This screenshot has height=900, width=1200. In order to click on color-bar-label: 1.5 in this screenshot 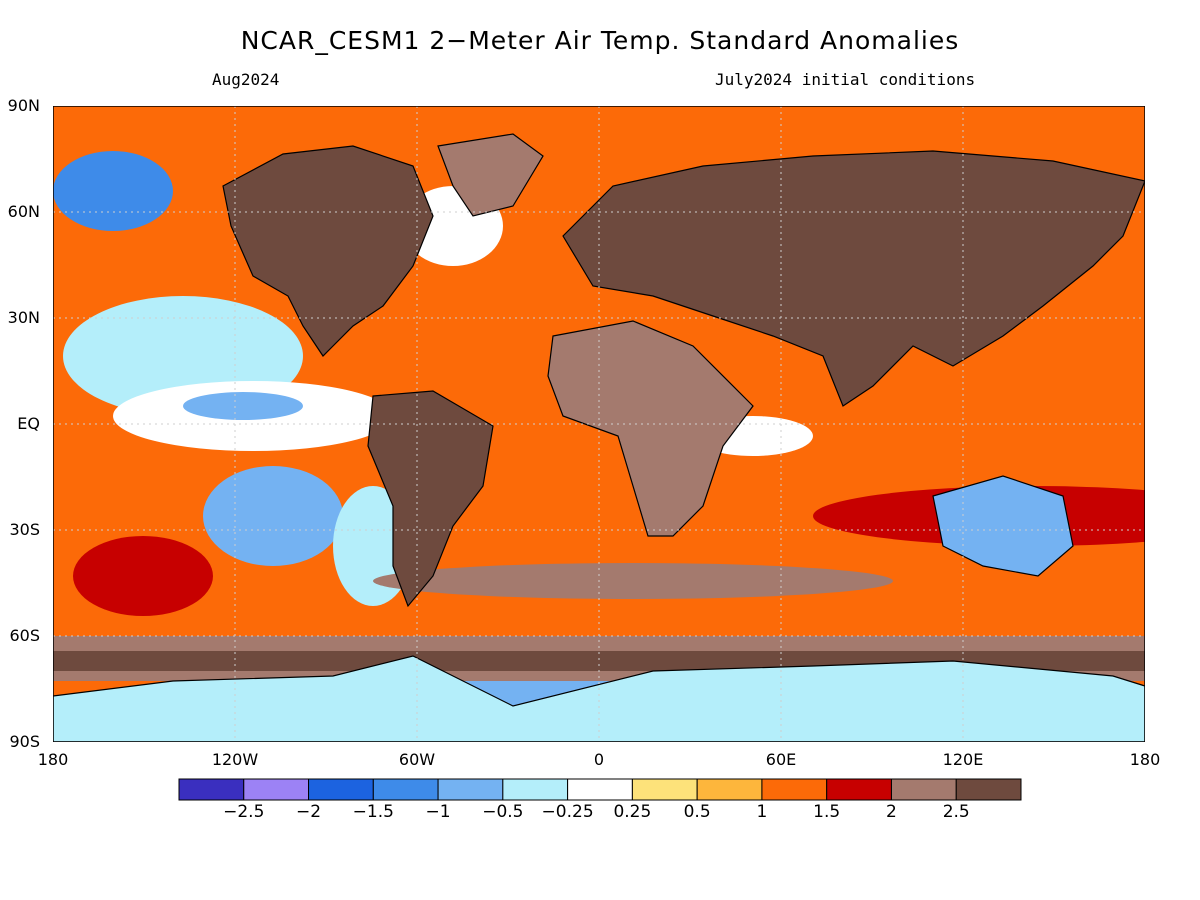, I will do `click(827, 812)`.